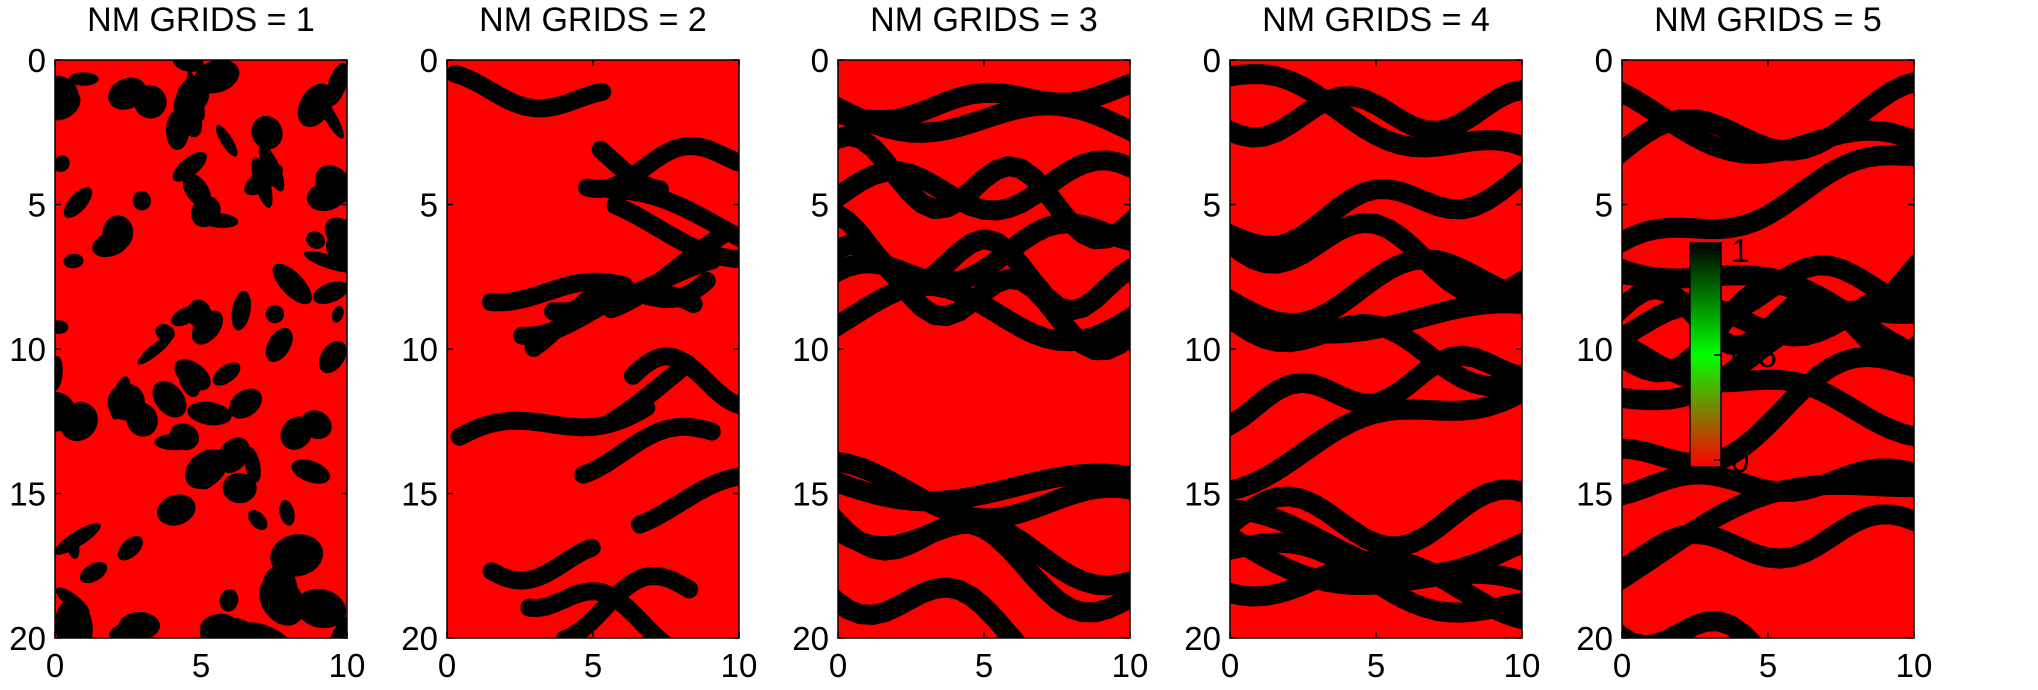 This screenshot has width=2038, height=690. Describe the element at coordinates (1376, 20) in the screenshot. I see `panel-title: NM GRIDS = 4` at that location.